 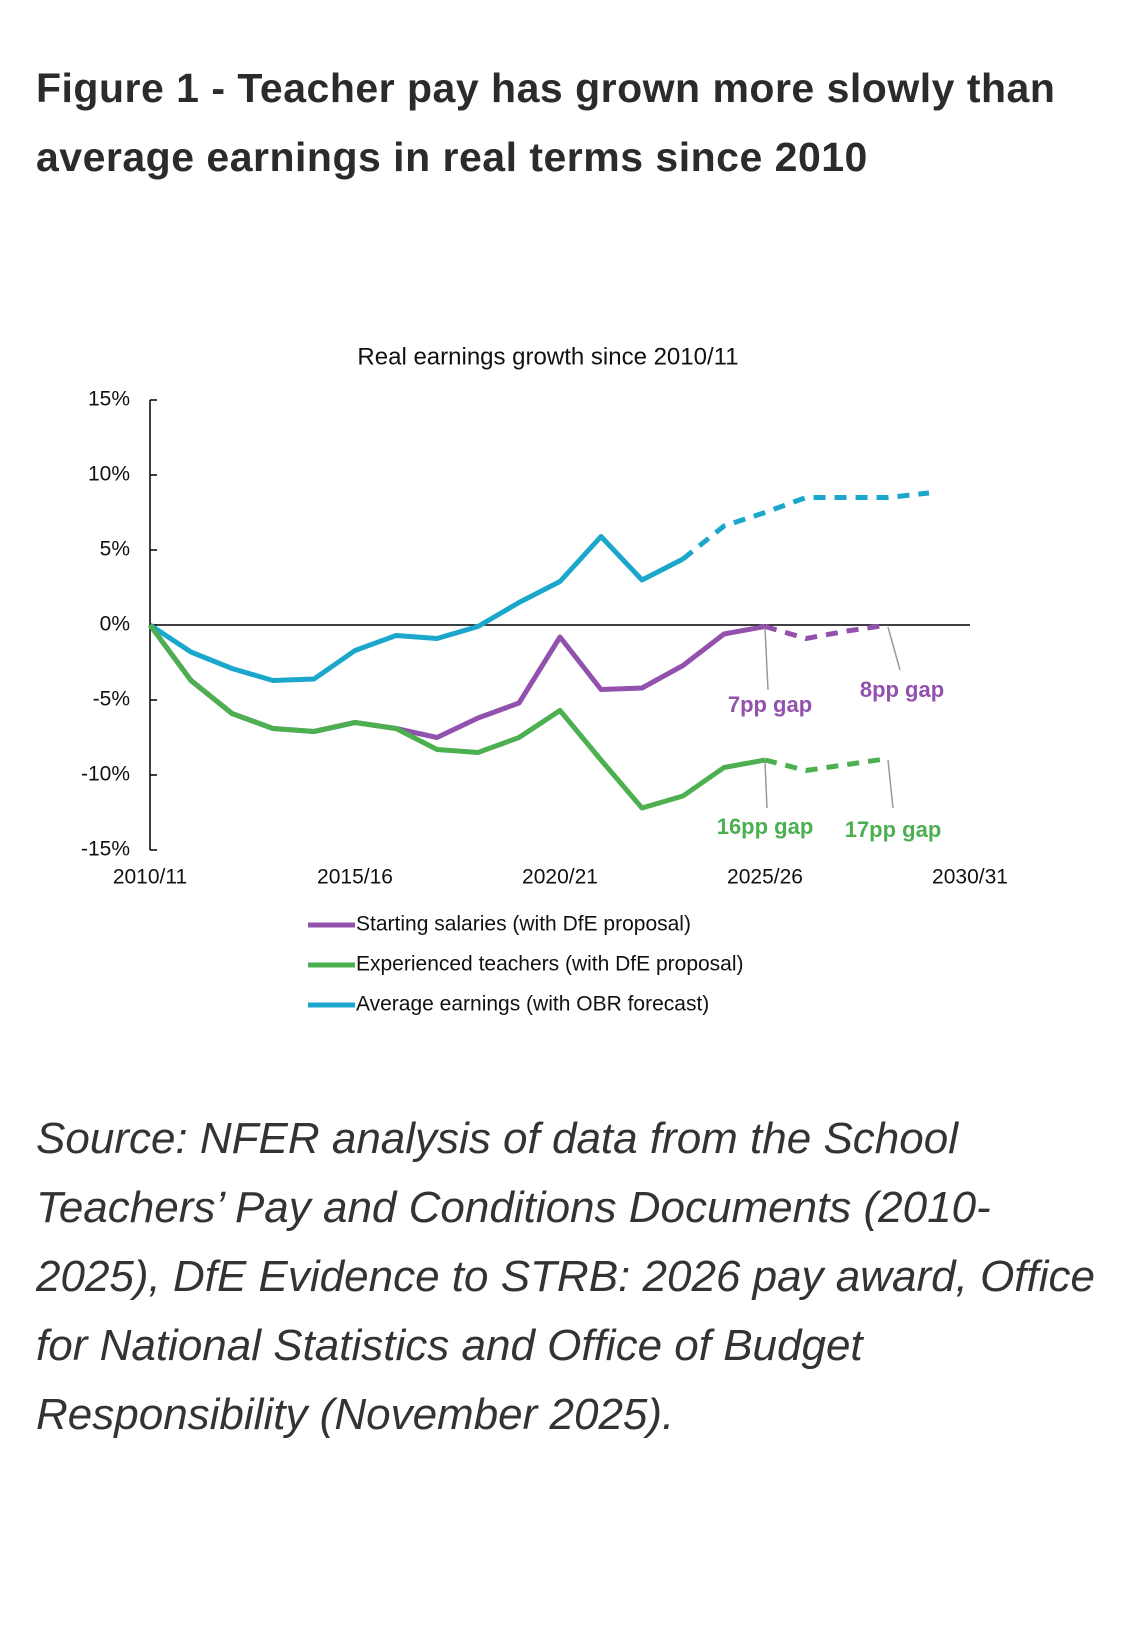 I want to click on y-tick-label: 15%, so click(x=109, y=399).